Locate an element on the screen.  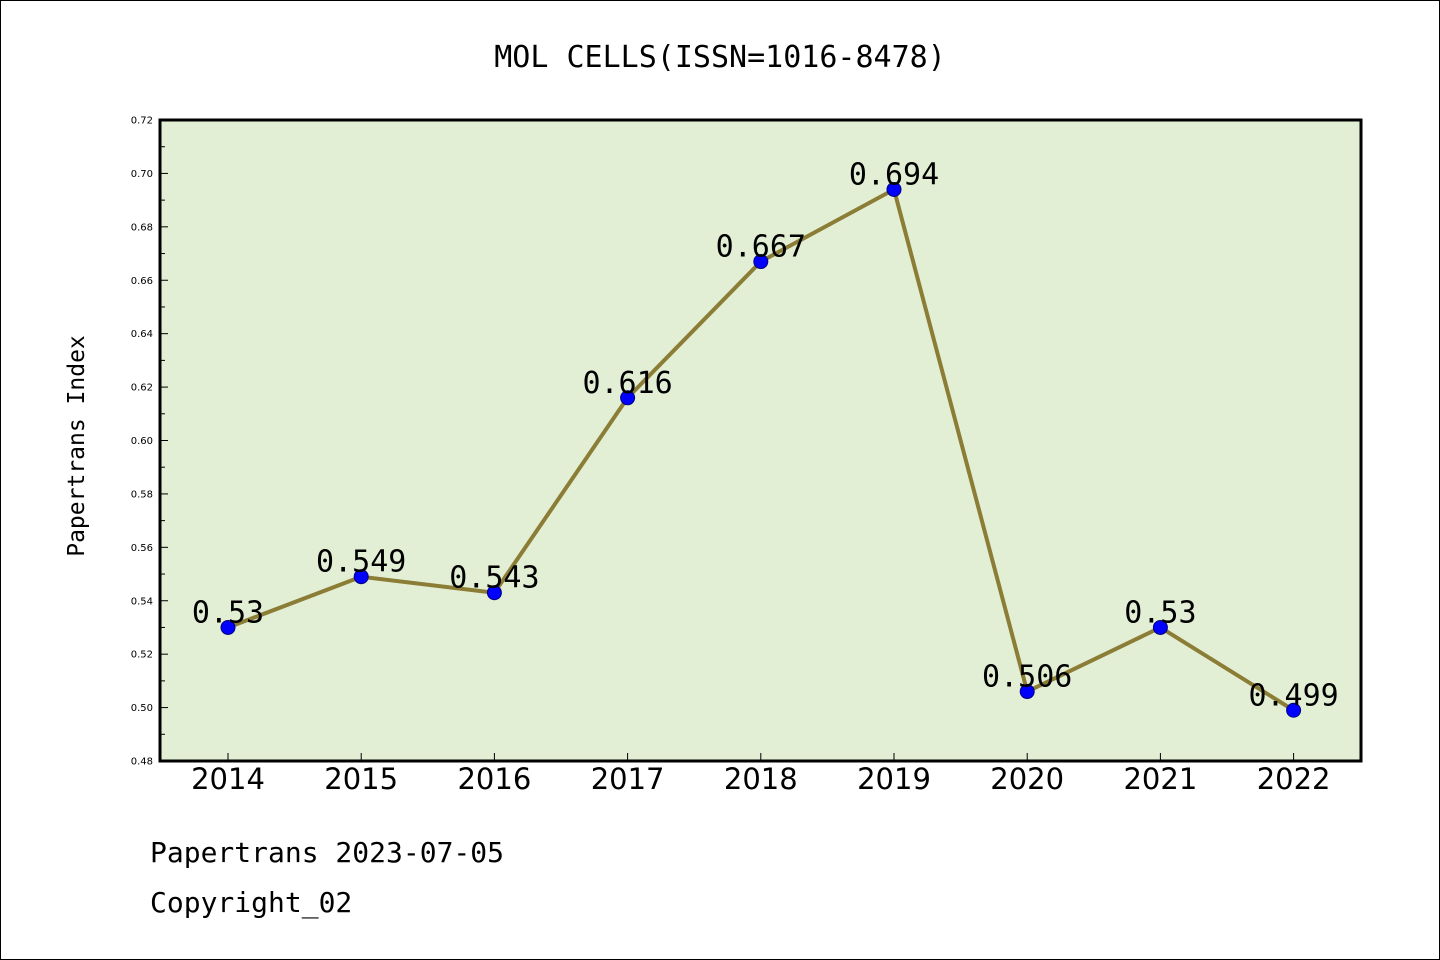
data-label: 0.667 is located at coordinates (761, 247).